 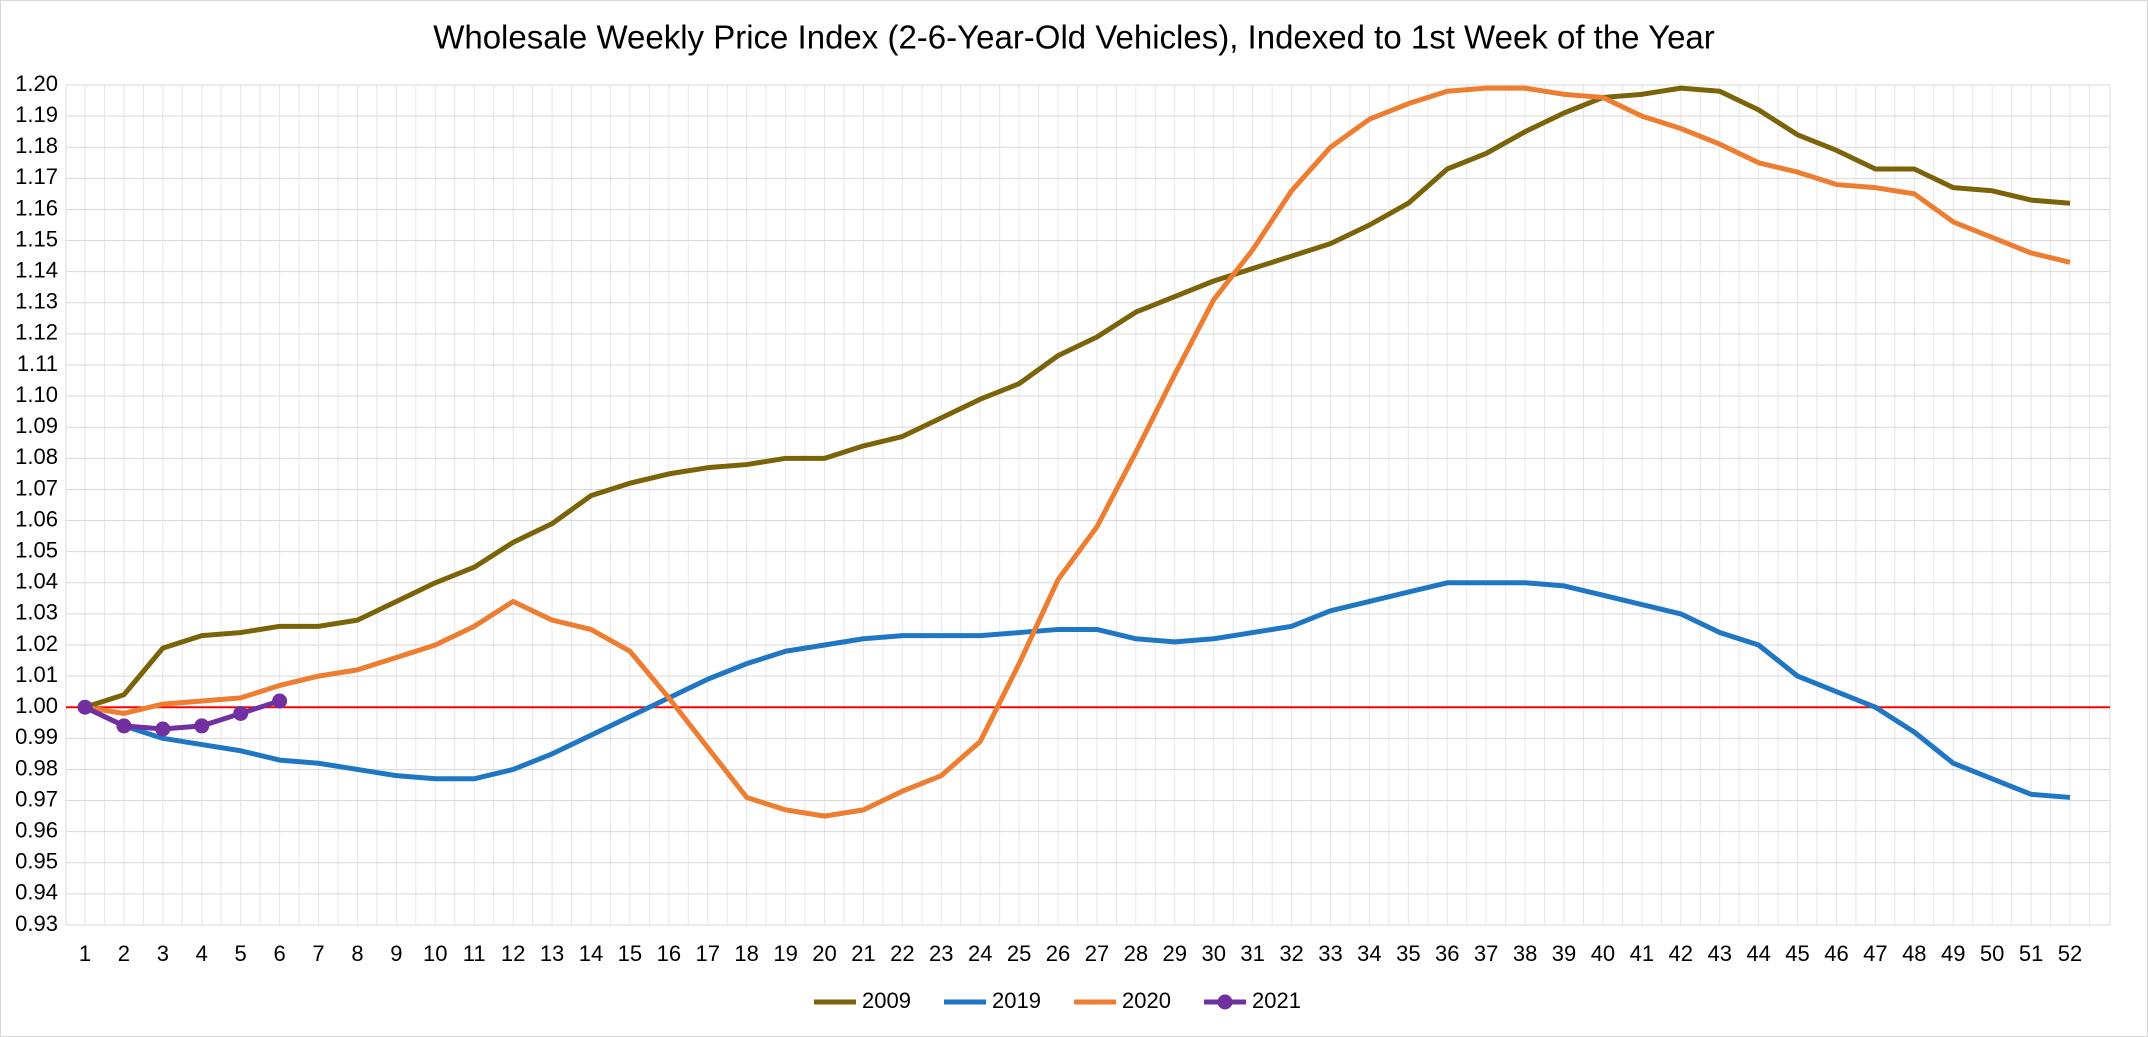 I want to click on x-tick-label: 6, so click(x=279, y=953).